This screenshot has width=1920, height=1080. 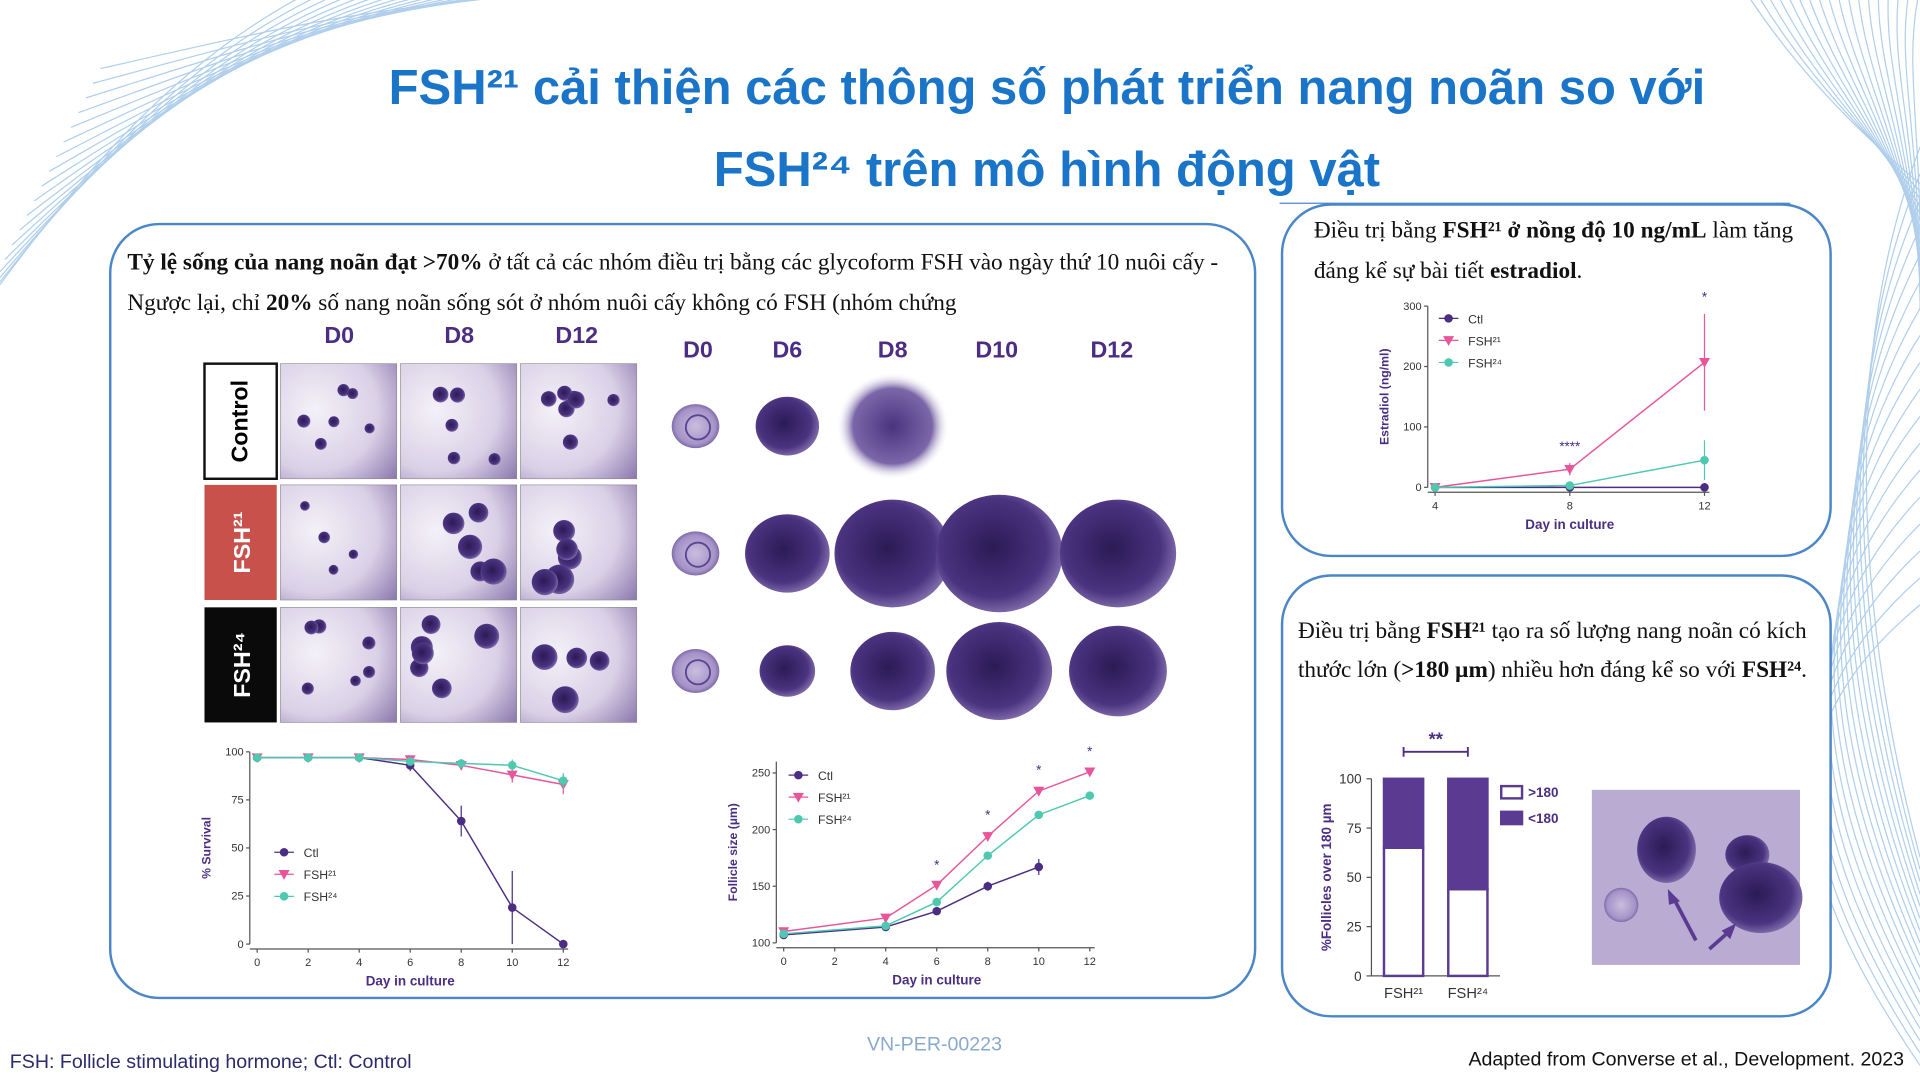 I want to click on significance-bracket, so click(x=1435, y=751).